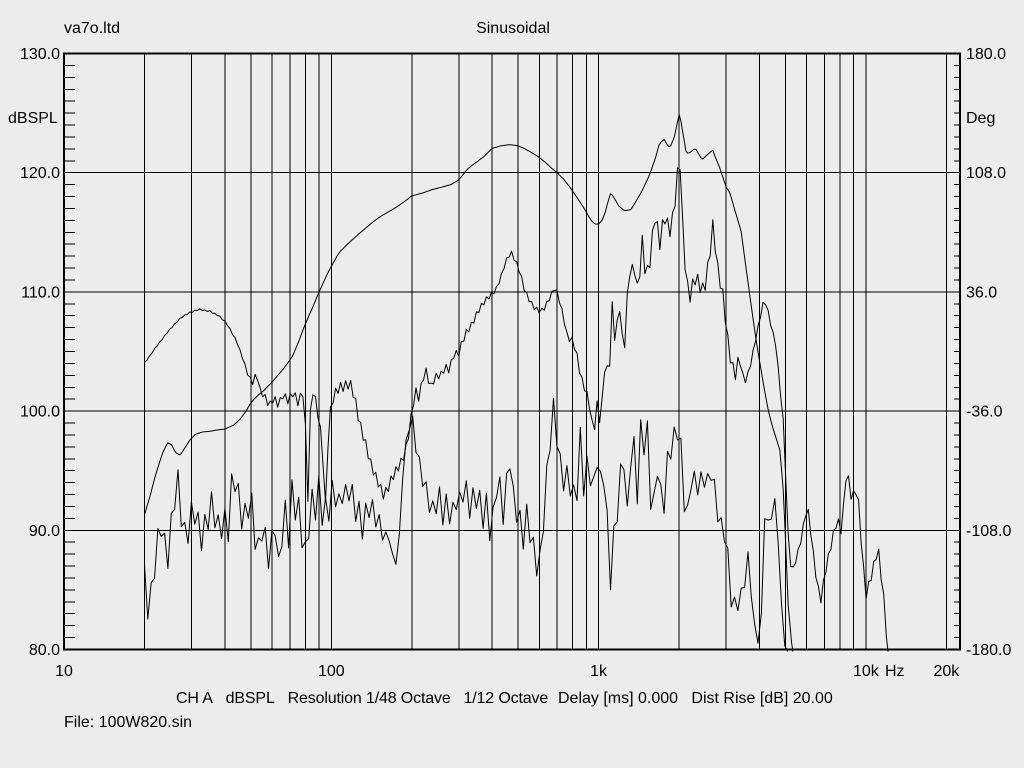  What do you see at coordinates (988, 531) in the screenshot?
I see `svg-text: -108.0` at bounding box center [988, 531].